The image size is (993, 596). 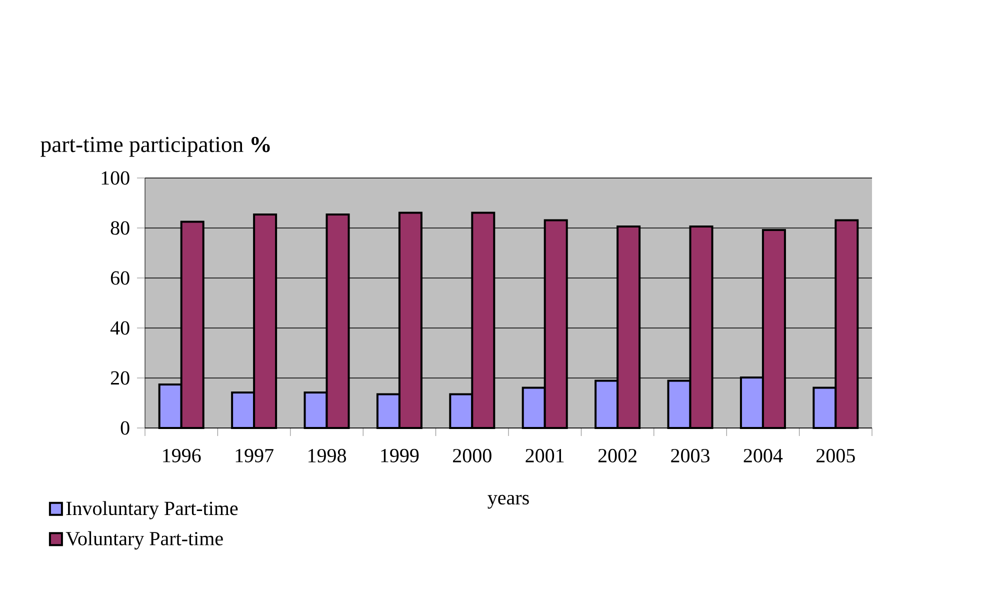 I want to click on x-tick-label: 2000, so click(x=472, y=455).